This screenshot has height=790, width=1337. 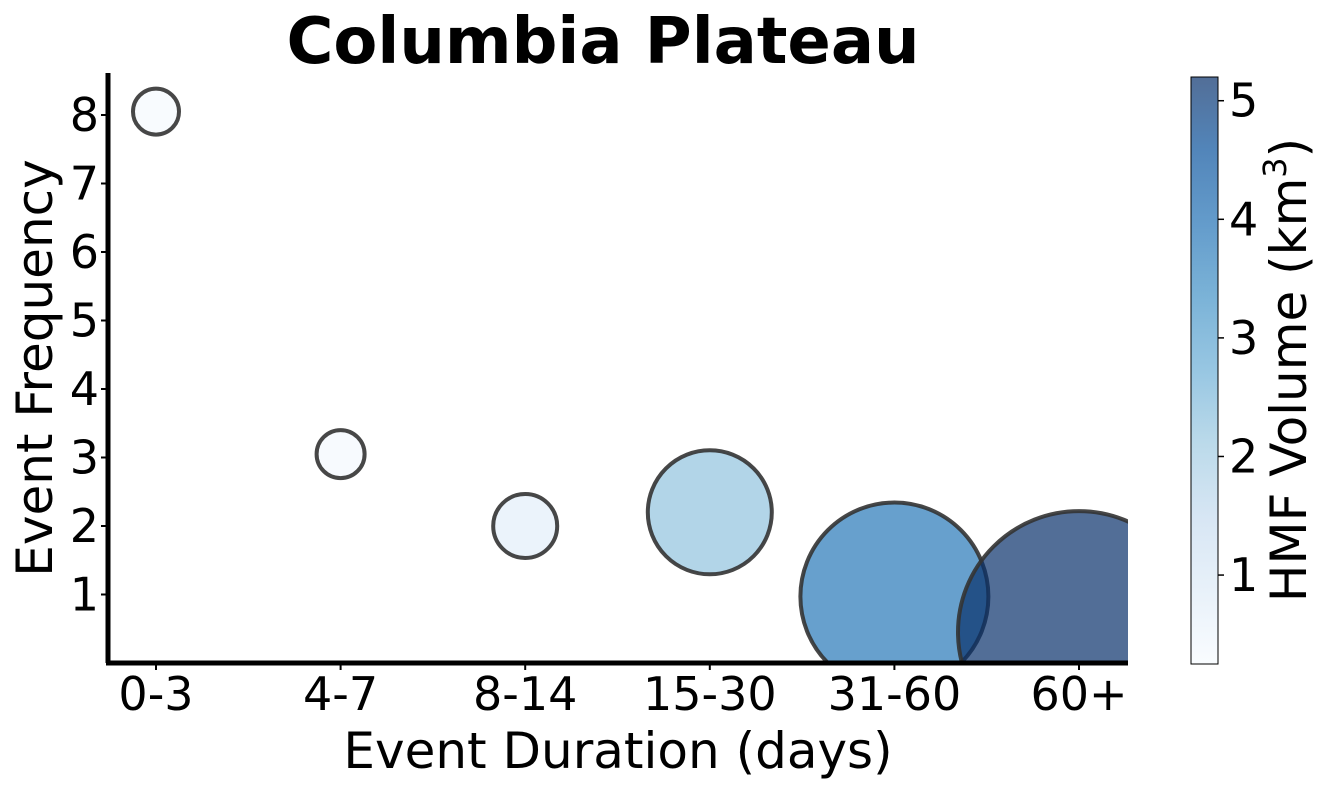 I want to click on colorbar-ticks: 1 2 3 4 5, so click(x=1238, y=338).